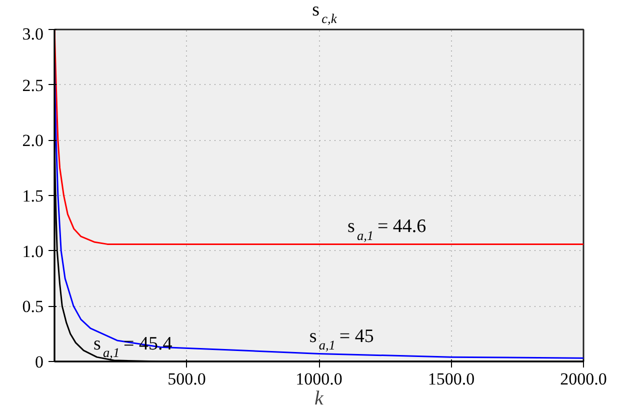 This screenshot has width=618, height=415. Describe the element at coordinates (319, 399) in the screenshot. I see `x-axis-title: k` at that location.